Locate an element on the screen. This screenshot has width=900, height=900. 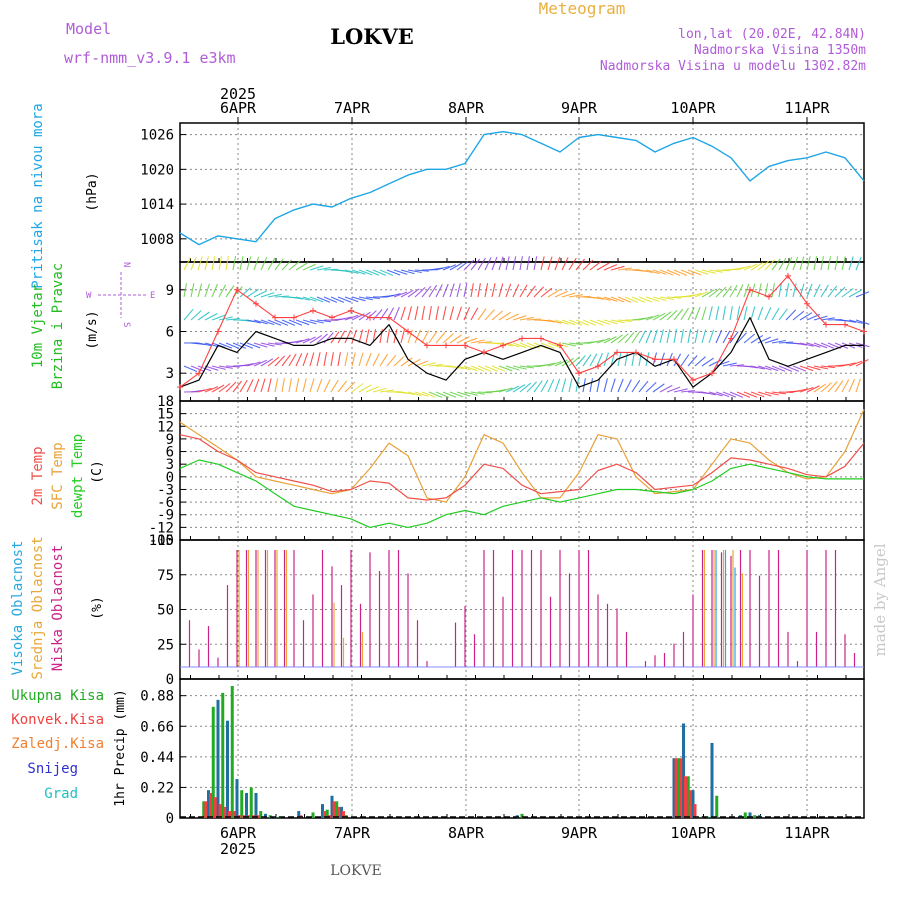
dewpoint-line is located at coordinates (521, 493).